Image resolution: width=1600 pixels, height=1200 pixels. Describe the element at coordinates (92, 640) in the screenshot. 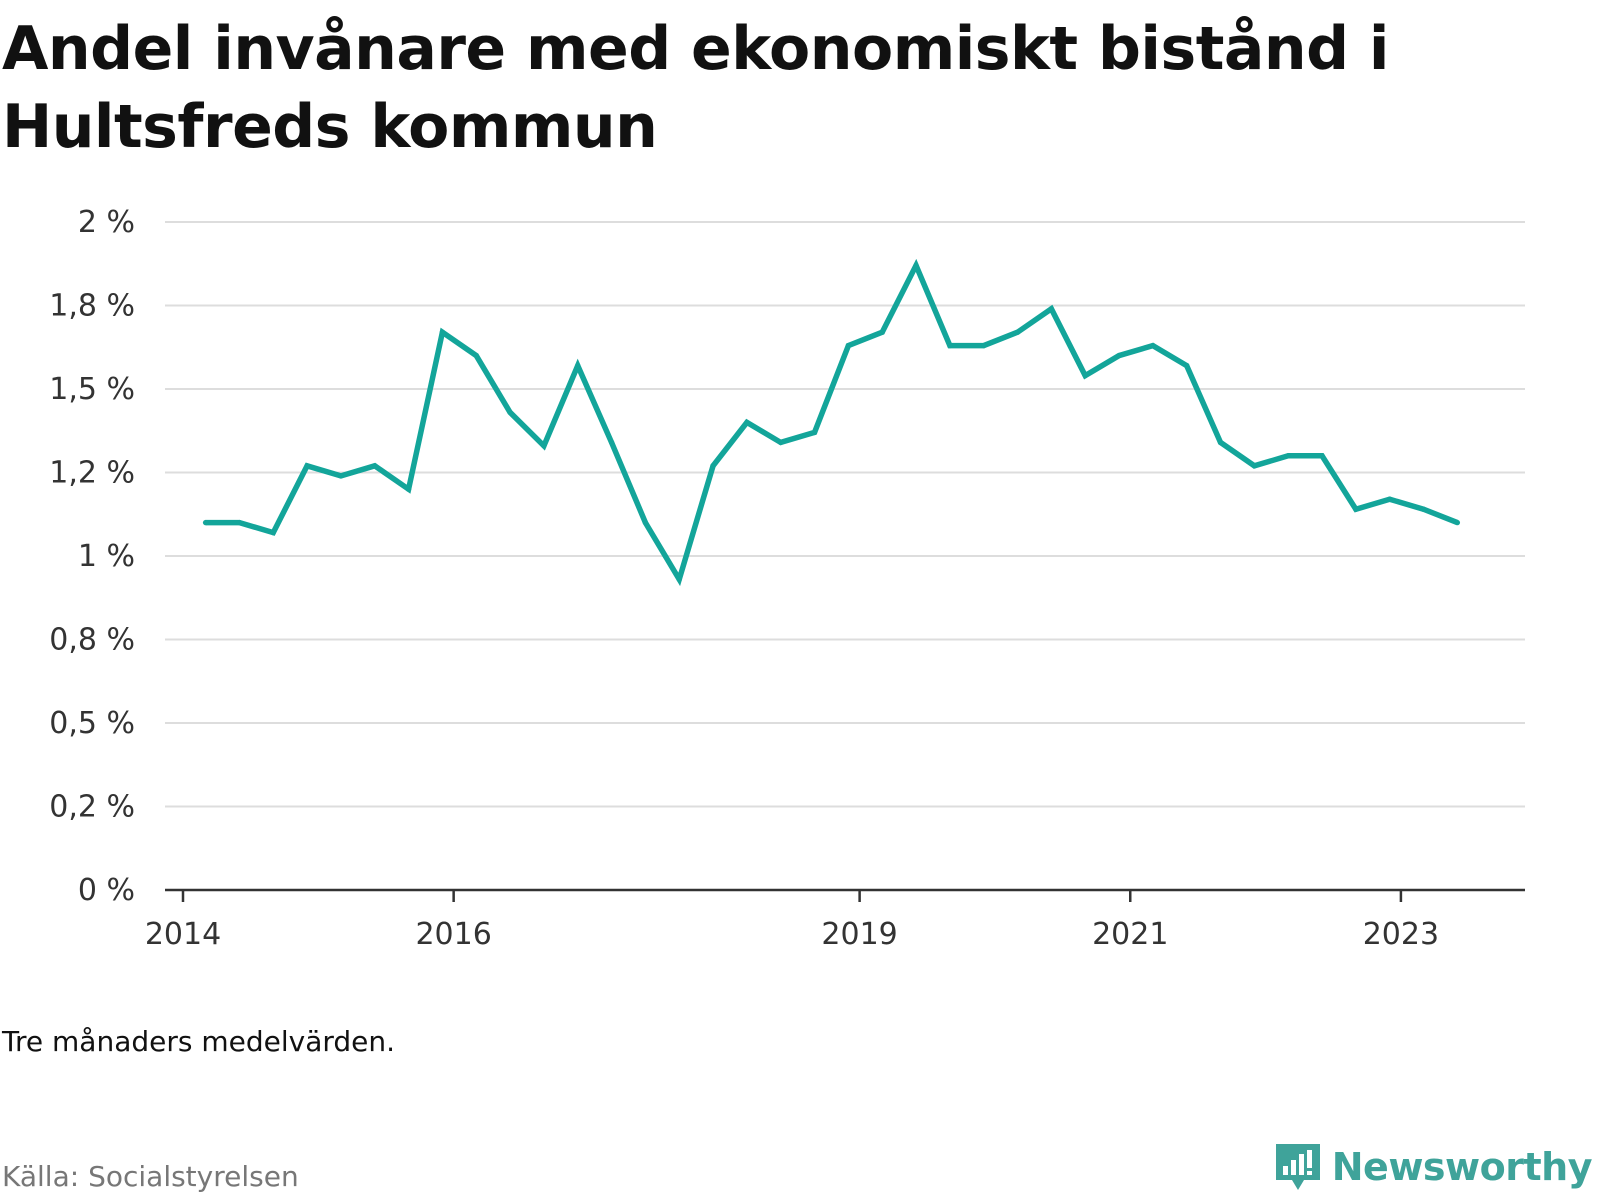

I see `y-tick-label: 0,8 %` at that location.